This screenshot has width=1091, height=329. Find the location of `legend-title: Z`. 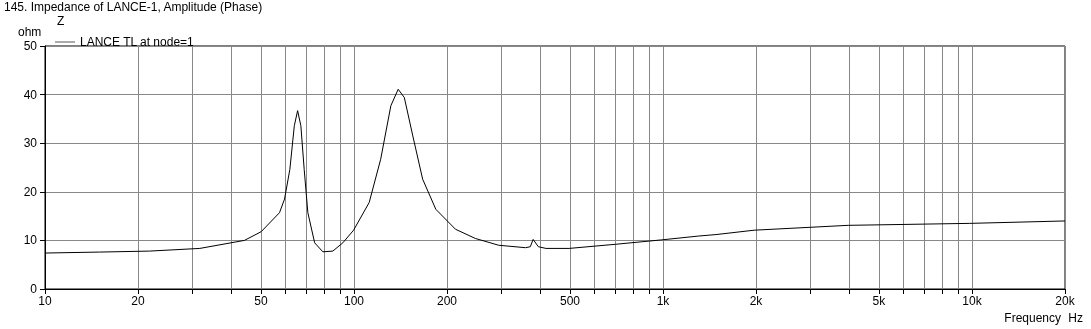

legend-title: Z is located at coordinates (61, 21).